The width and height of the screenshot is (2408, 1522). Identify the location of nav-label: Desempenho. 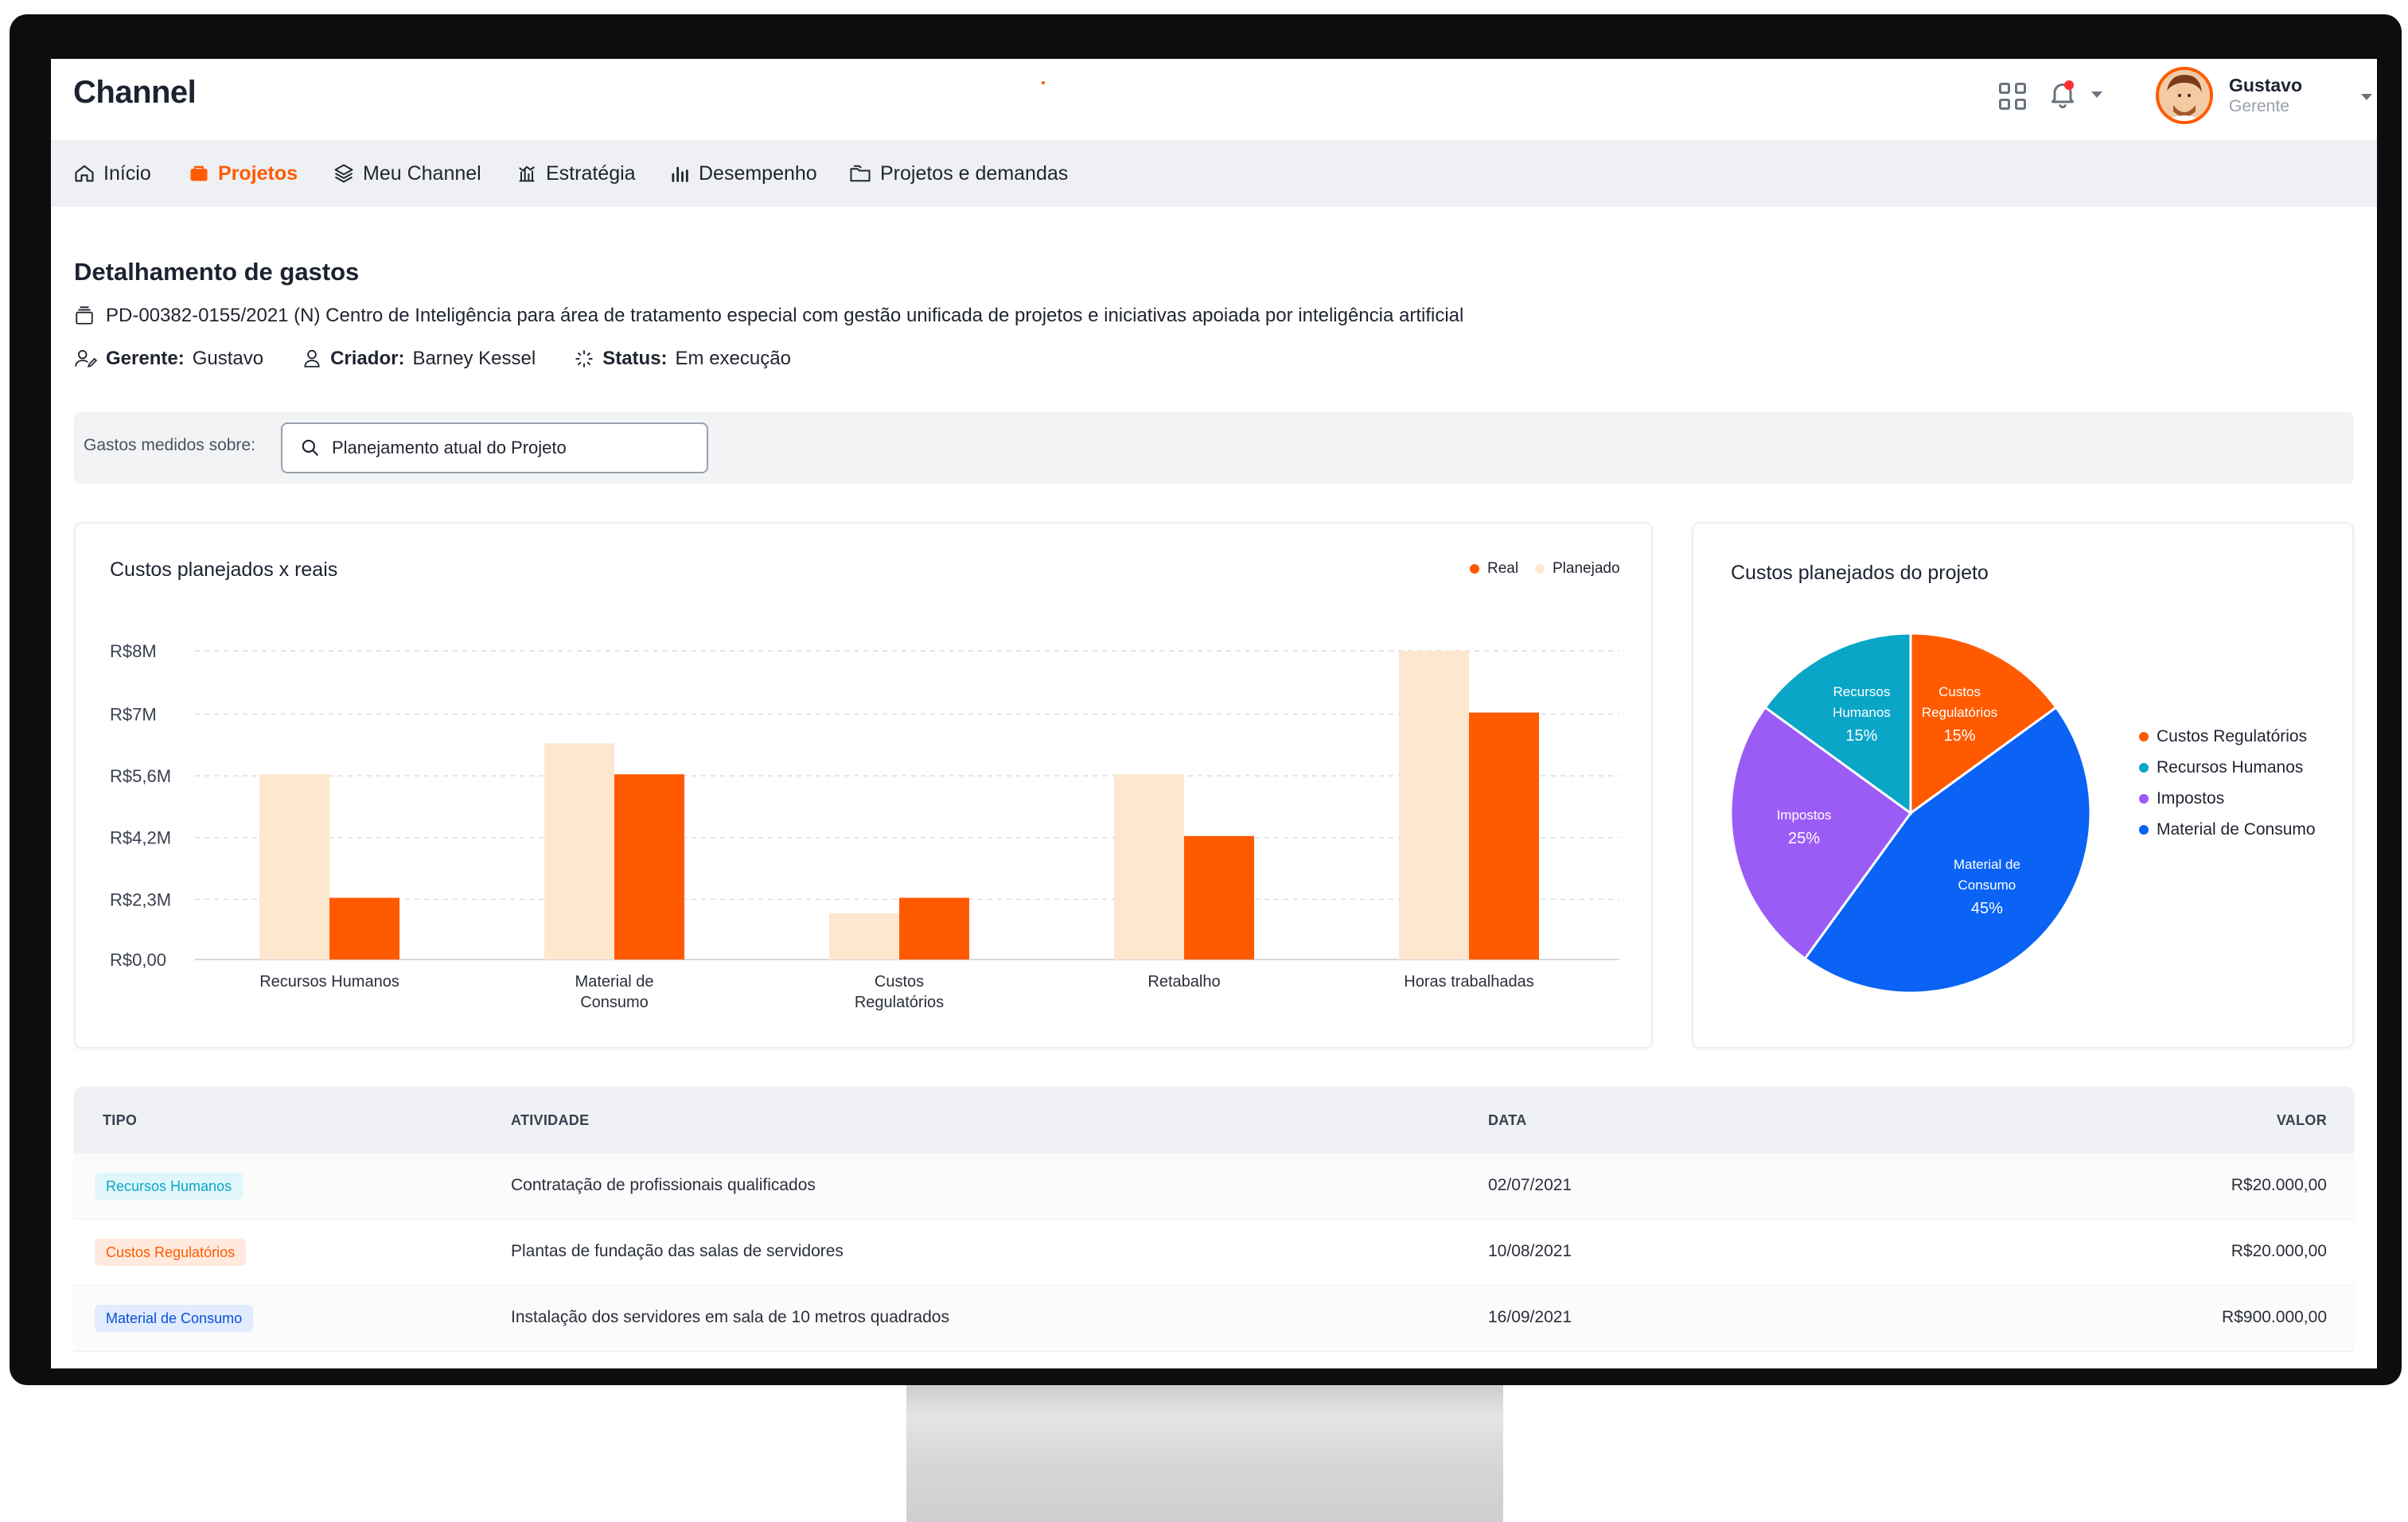
(758, 173).